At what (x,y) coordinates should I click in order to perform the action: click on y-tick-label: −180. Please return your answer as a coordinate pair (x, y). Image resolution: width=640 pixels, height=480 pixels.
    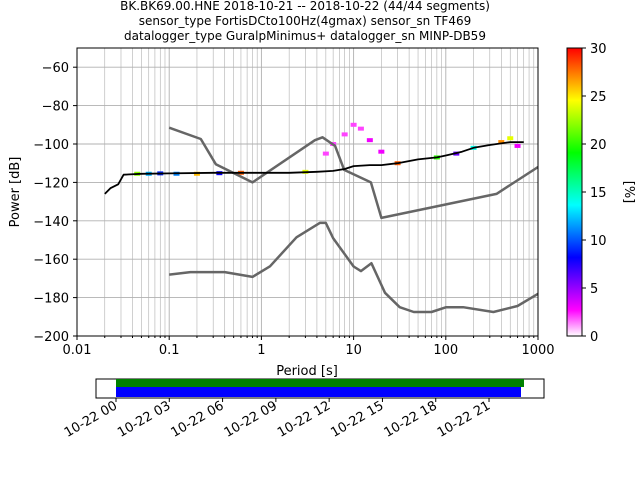
    Looking at the image, I should click on (51, 299).